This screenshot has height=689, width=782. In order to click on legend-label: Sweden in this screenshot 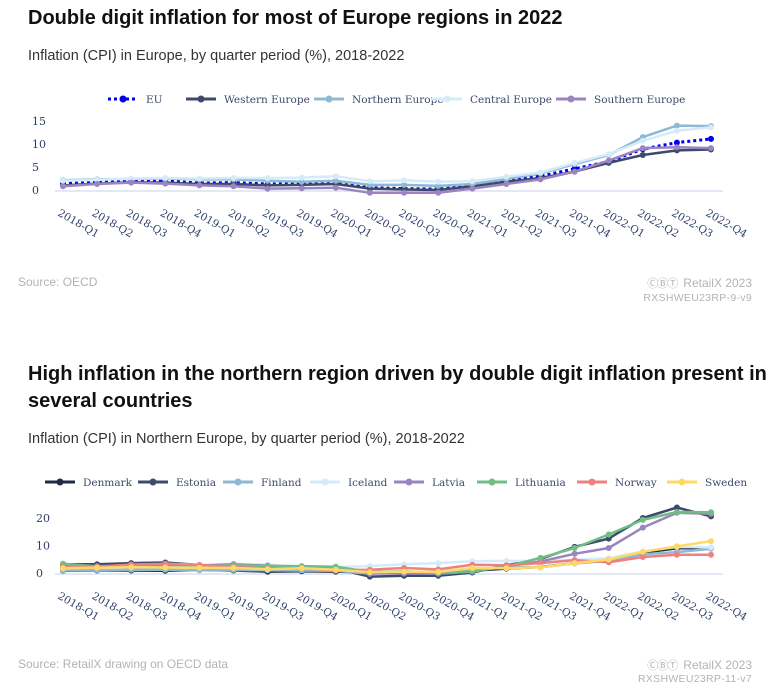, I will do `click(726, 483)`.